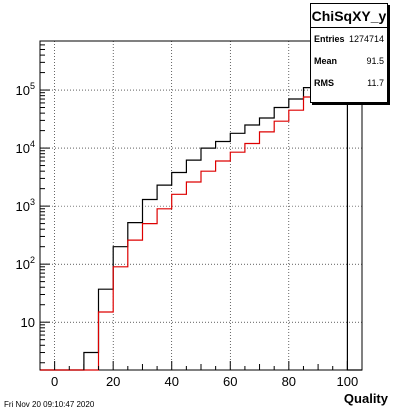 The width and height of the screenshot is (400, 412). What do you see at coordinates (348, 381) in the screenshot?
I see `x-tick-label-5: 100` at bounding box center [348, 381].